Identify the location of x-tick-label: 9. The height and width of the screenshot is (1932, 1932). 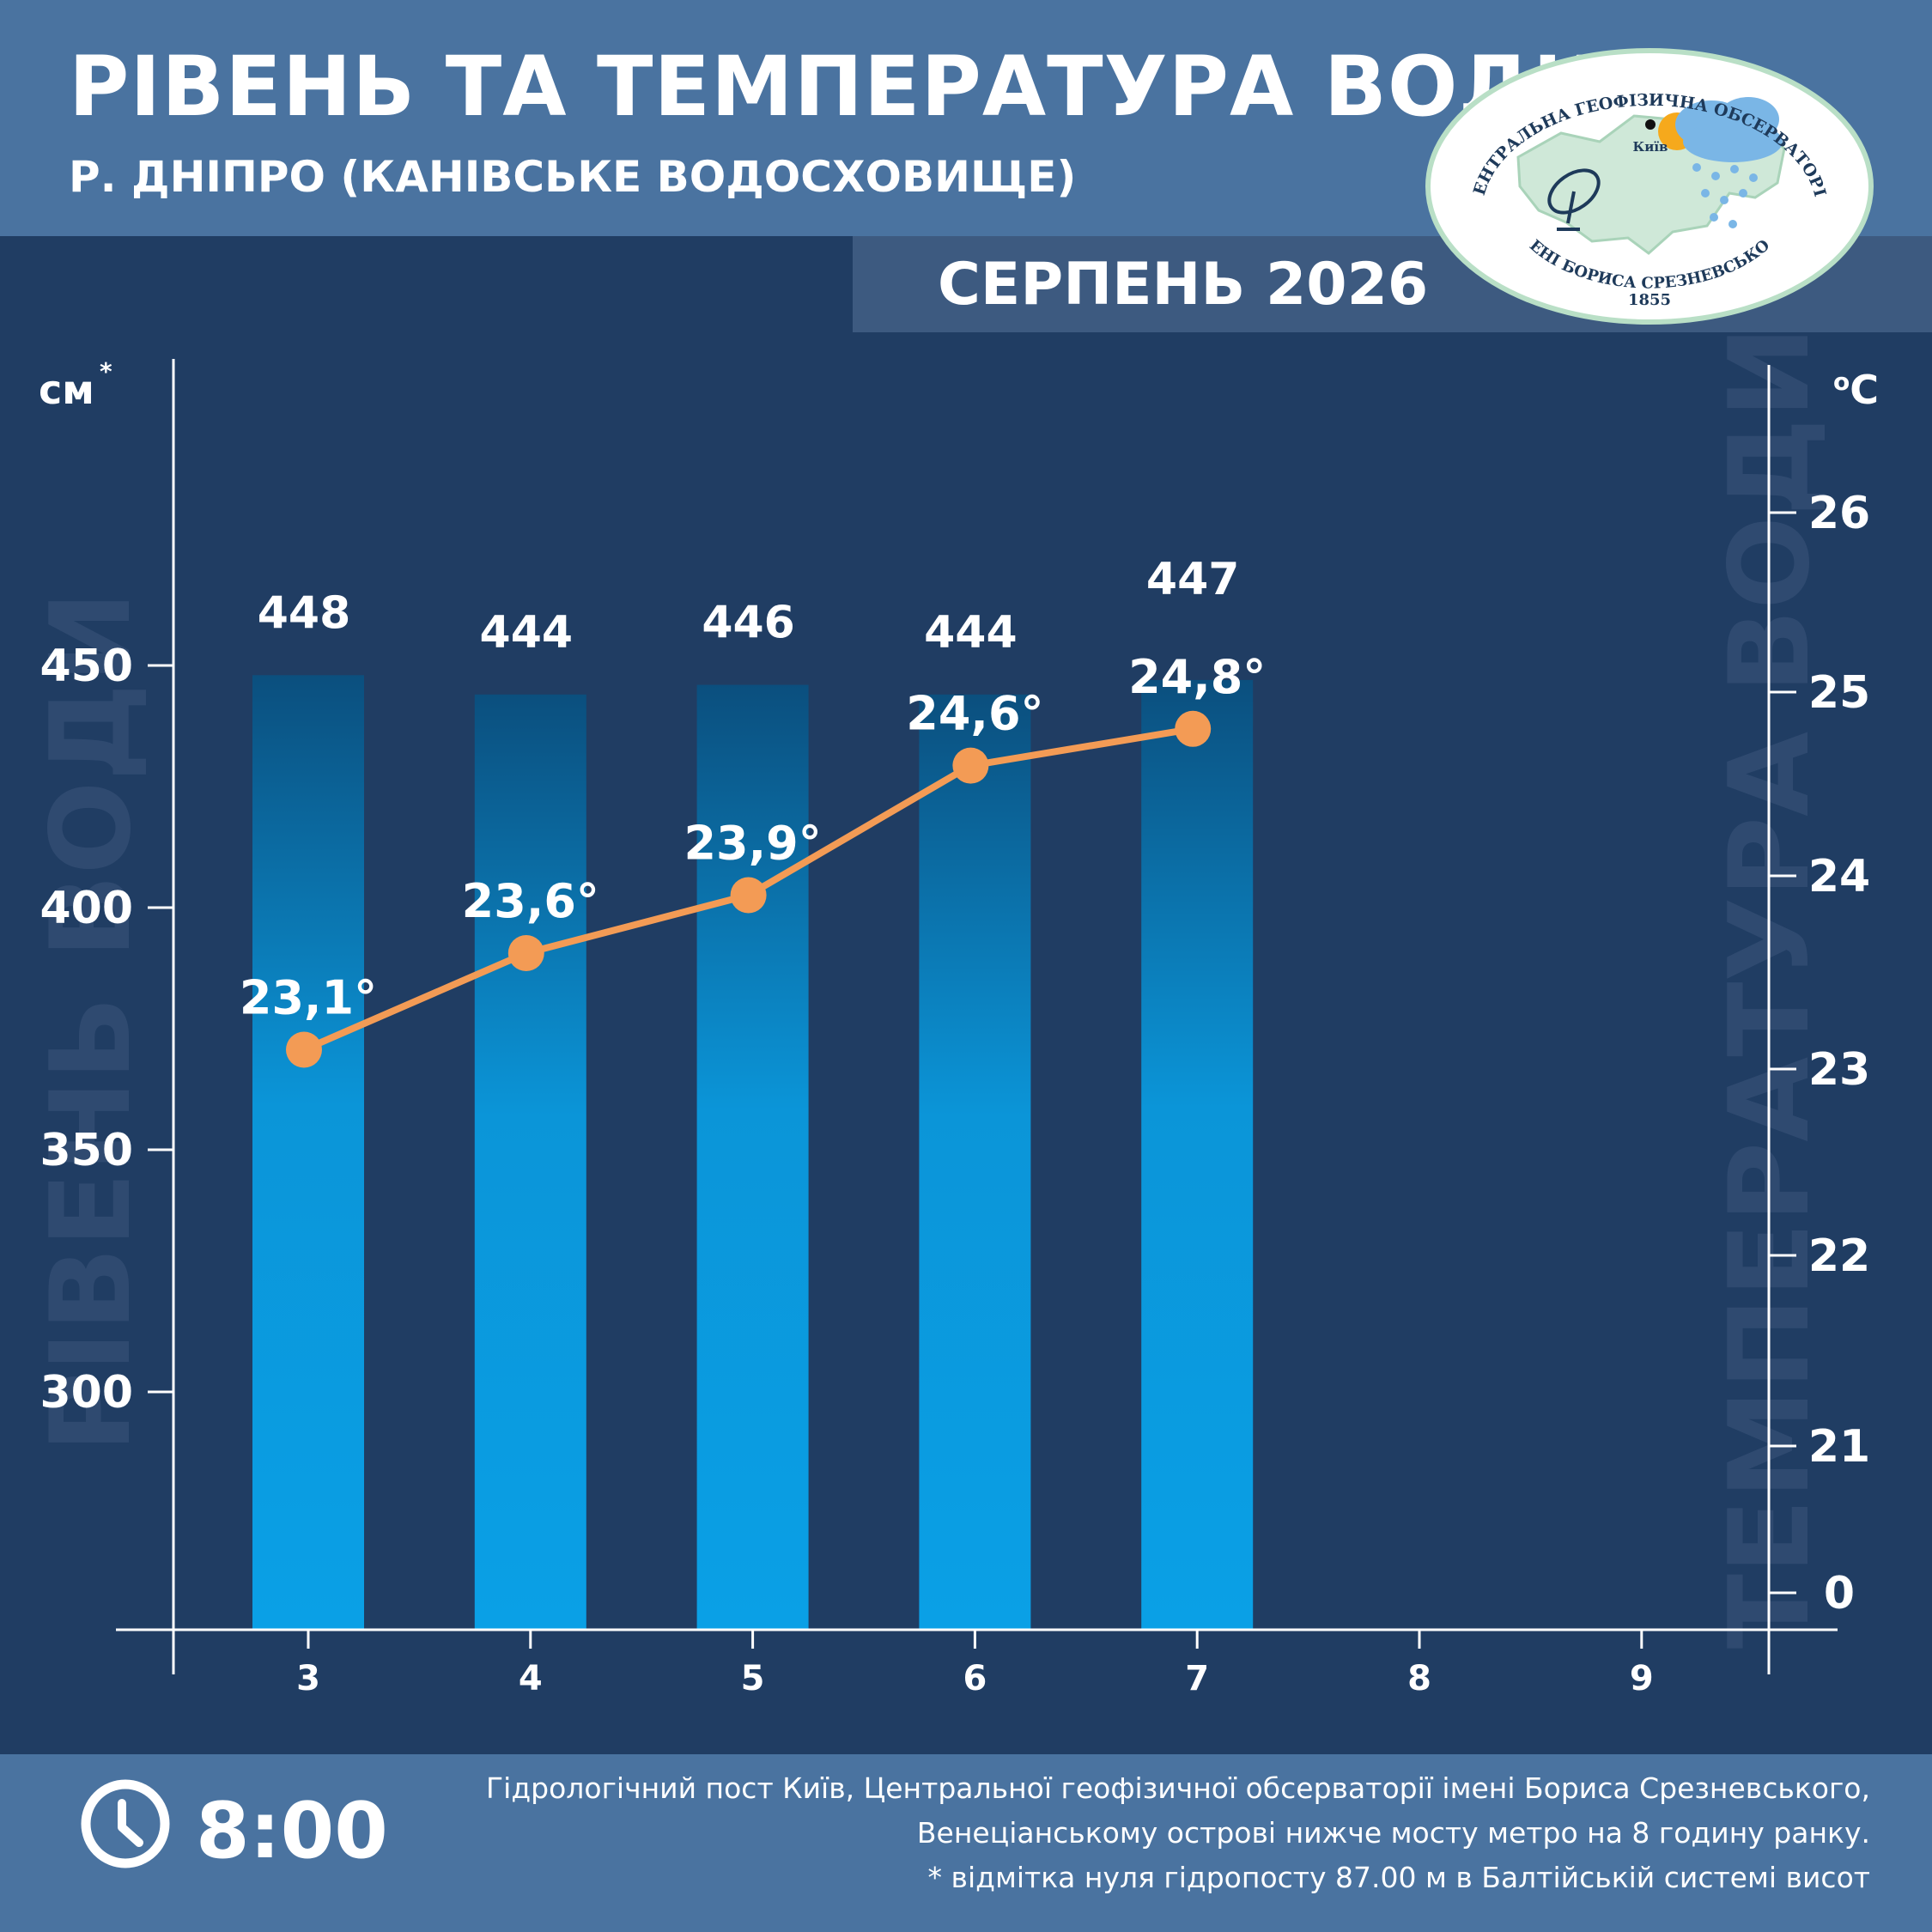
(1642, 1678).